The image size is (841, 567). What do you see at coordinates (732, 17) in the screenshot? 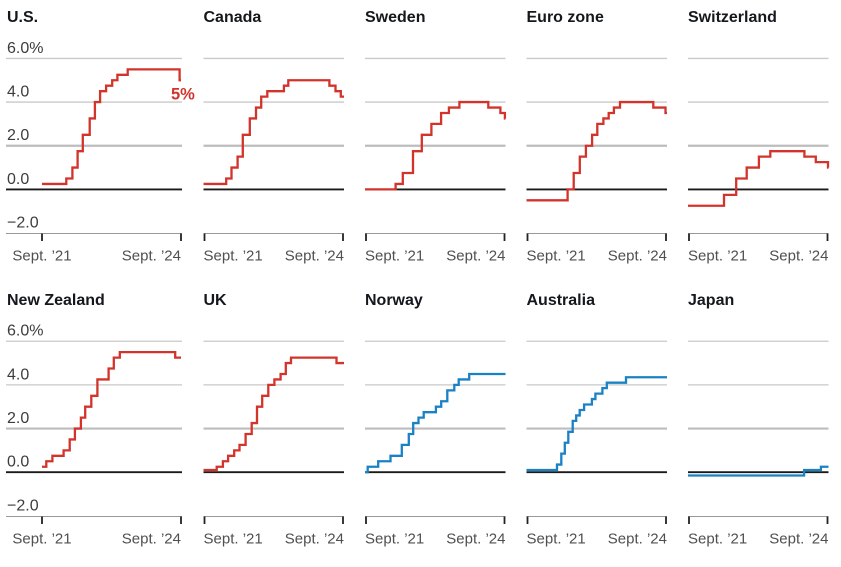
I see `svg-text: Switzerland` at bounding box center [732, 17].